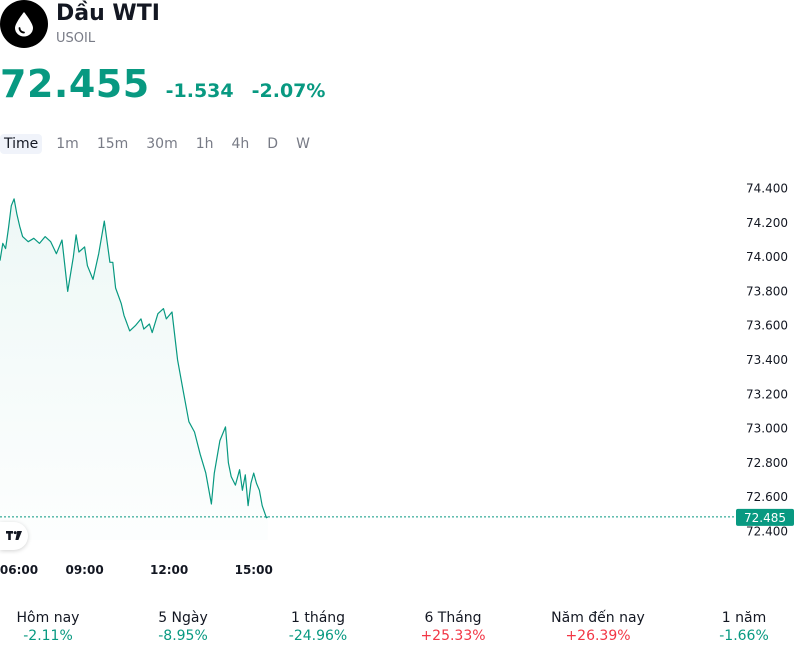 Image resolution: width=800 pixels, height=660 pixels. I want to click on perf-5-days: 5 Ngày -8.95%, so click(183, 627).